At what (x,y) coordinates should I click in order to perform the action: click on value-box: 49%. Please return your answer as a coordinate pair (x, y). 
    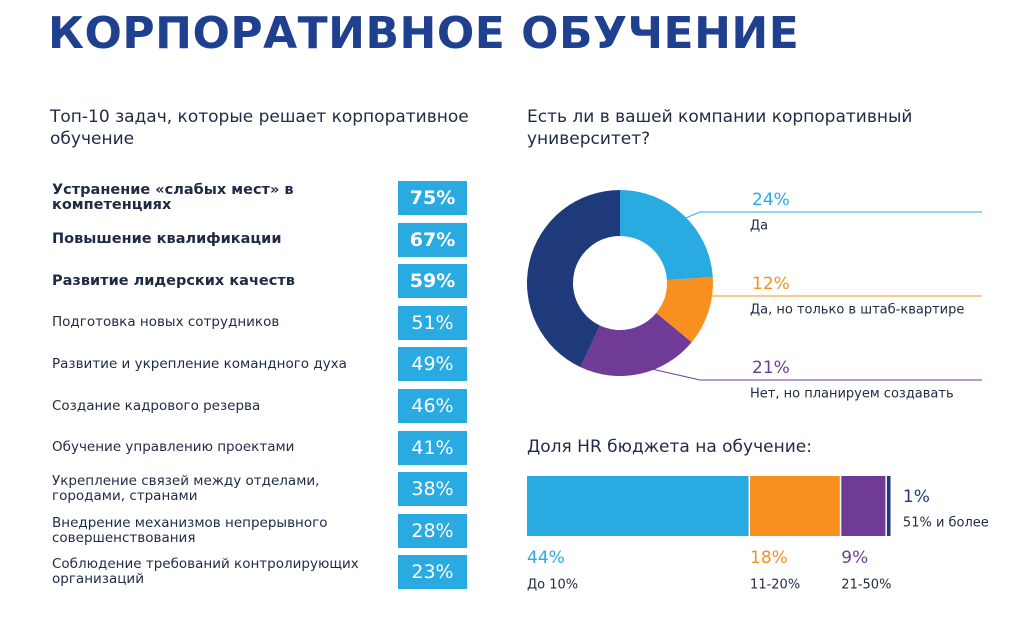
    Looking at the image, I should click on (432, 364).